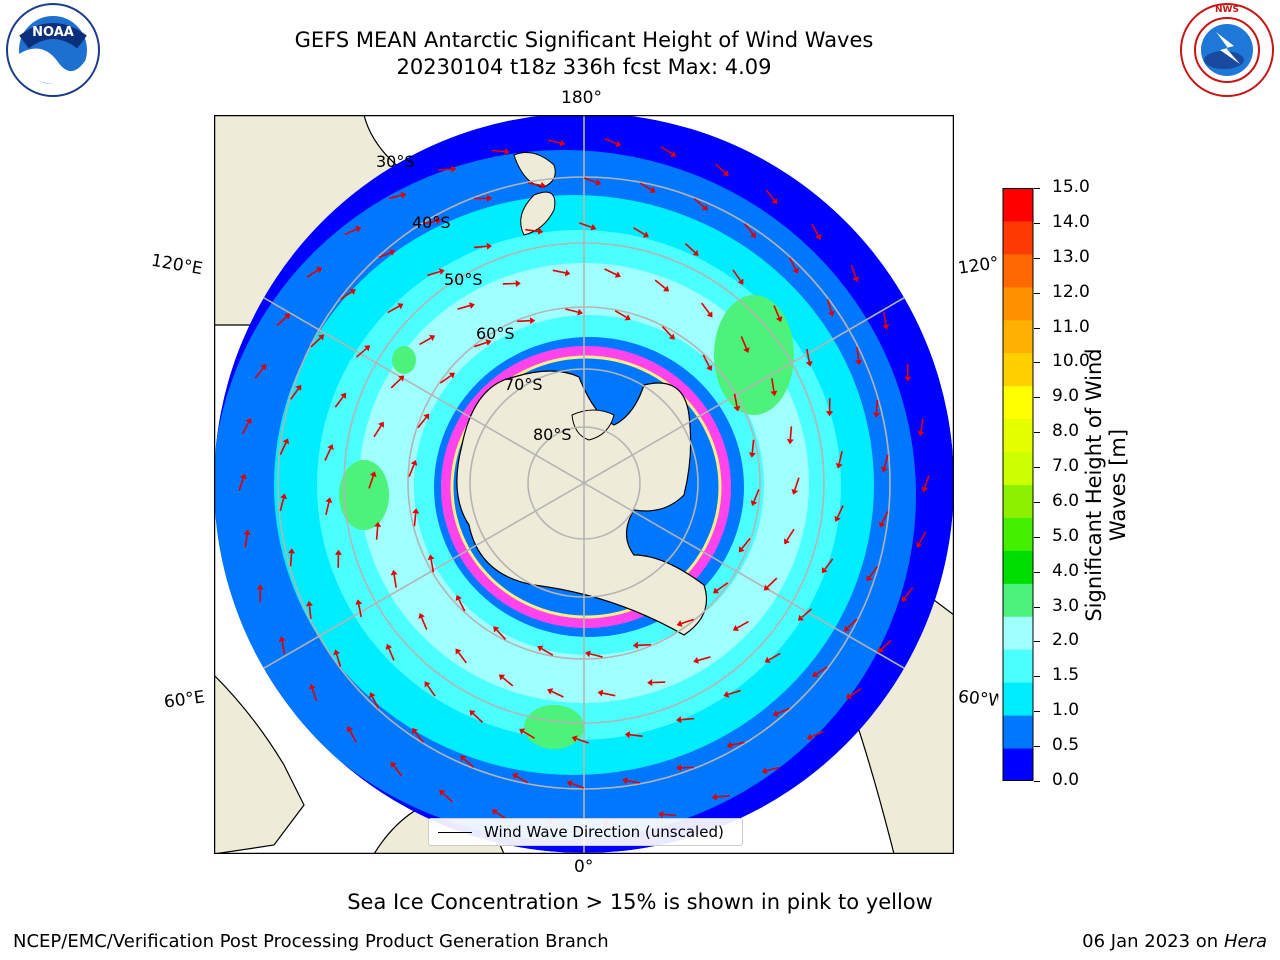 This screenshot has height=960, width=1280. I want to click on footer-host: Hera, so click(1245, 941).